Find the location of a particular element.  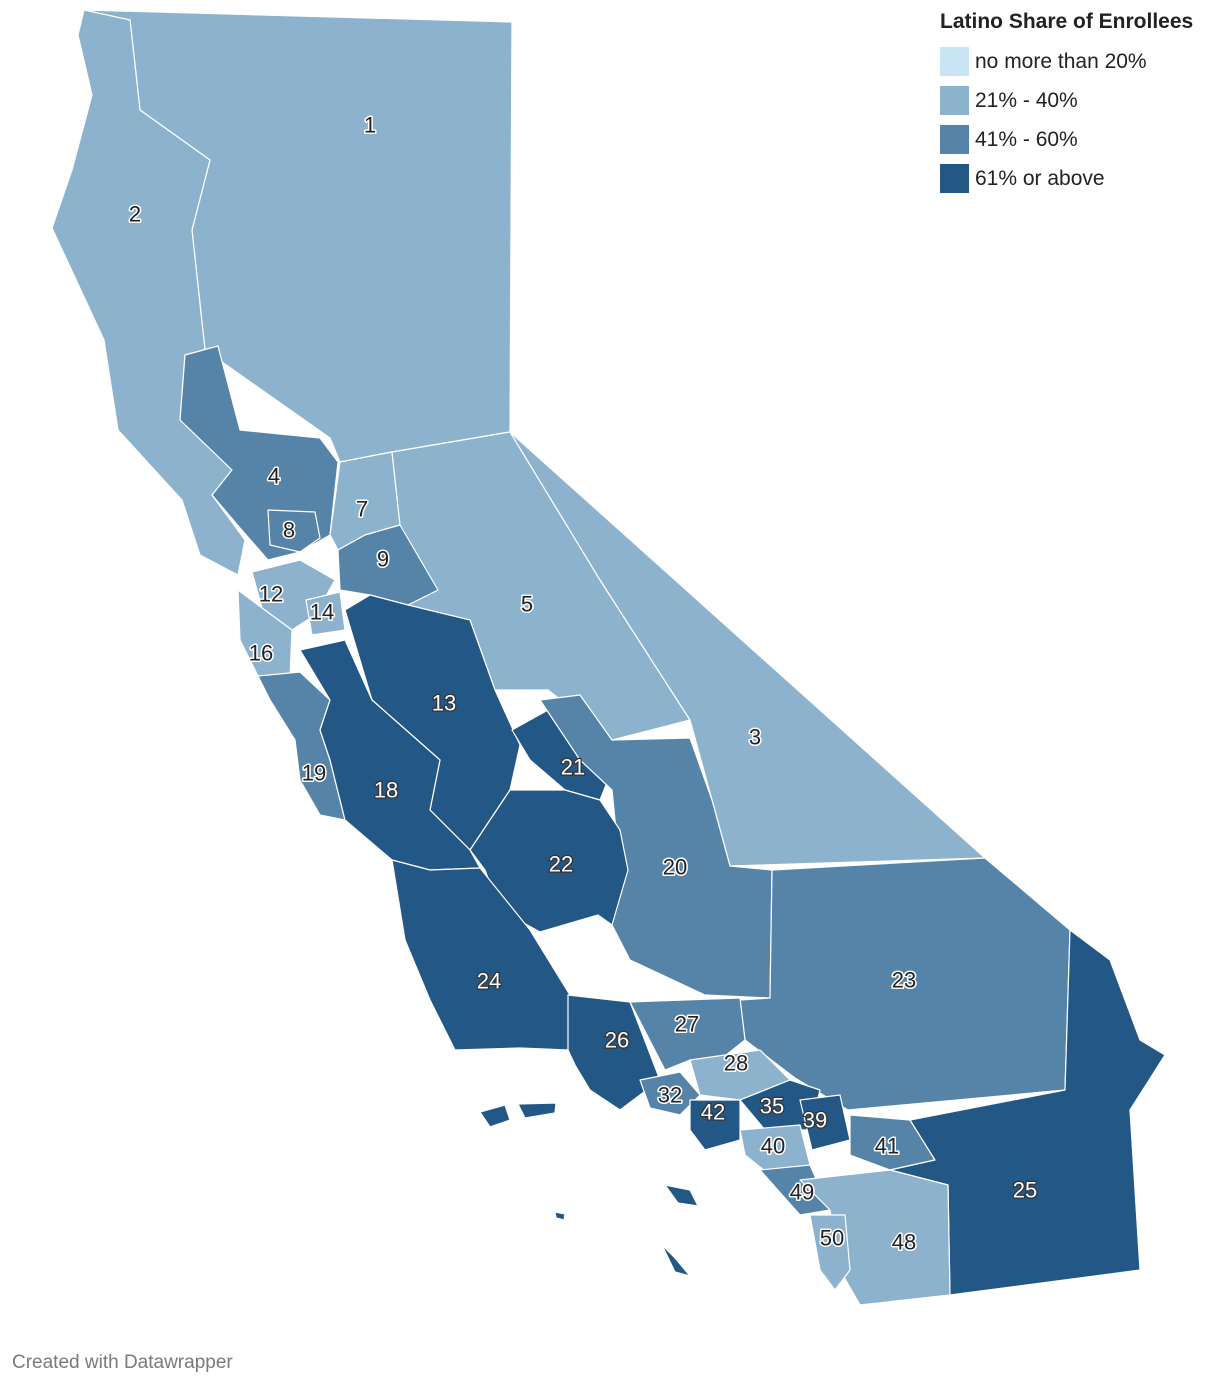

region-9-shape is located at coordinates (388, 565).